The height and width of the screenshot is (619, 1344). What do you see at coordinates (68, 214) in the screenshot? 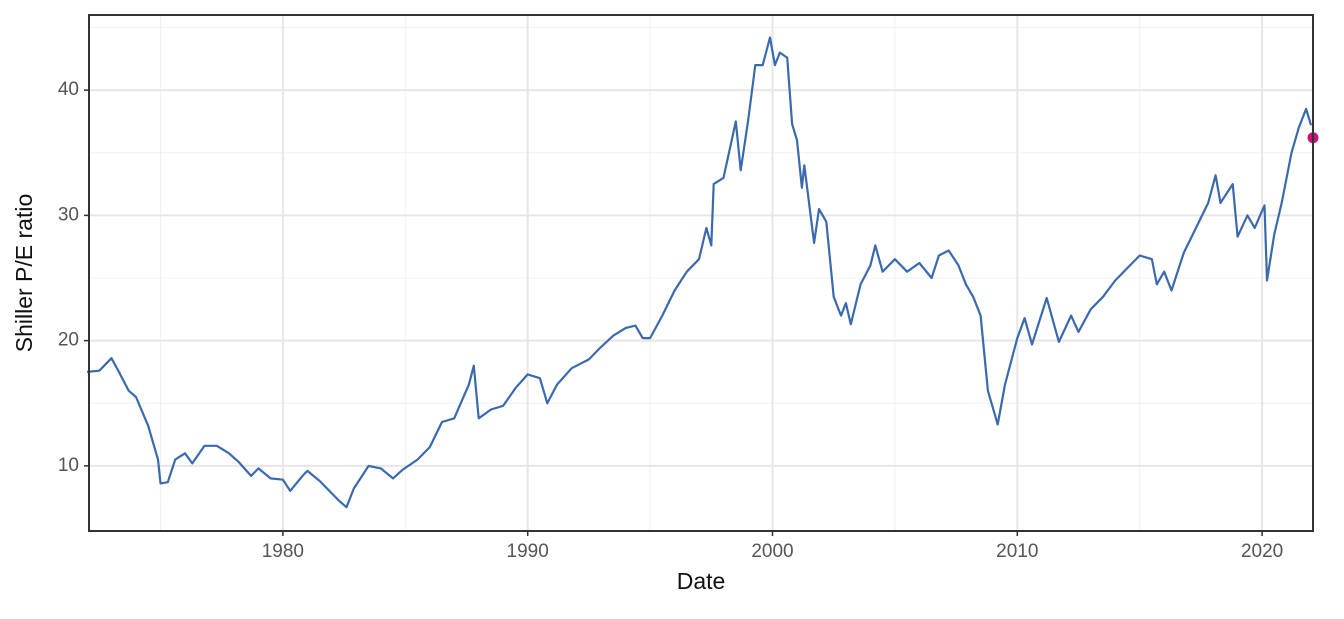
I see `y-tick-label: 30` at bounding box center [68, 214].